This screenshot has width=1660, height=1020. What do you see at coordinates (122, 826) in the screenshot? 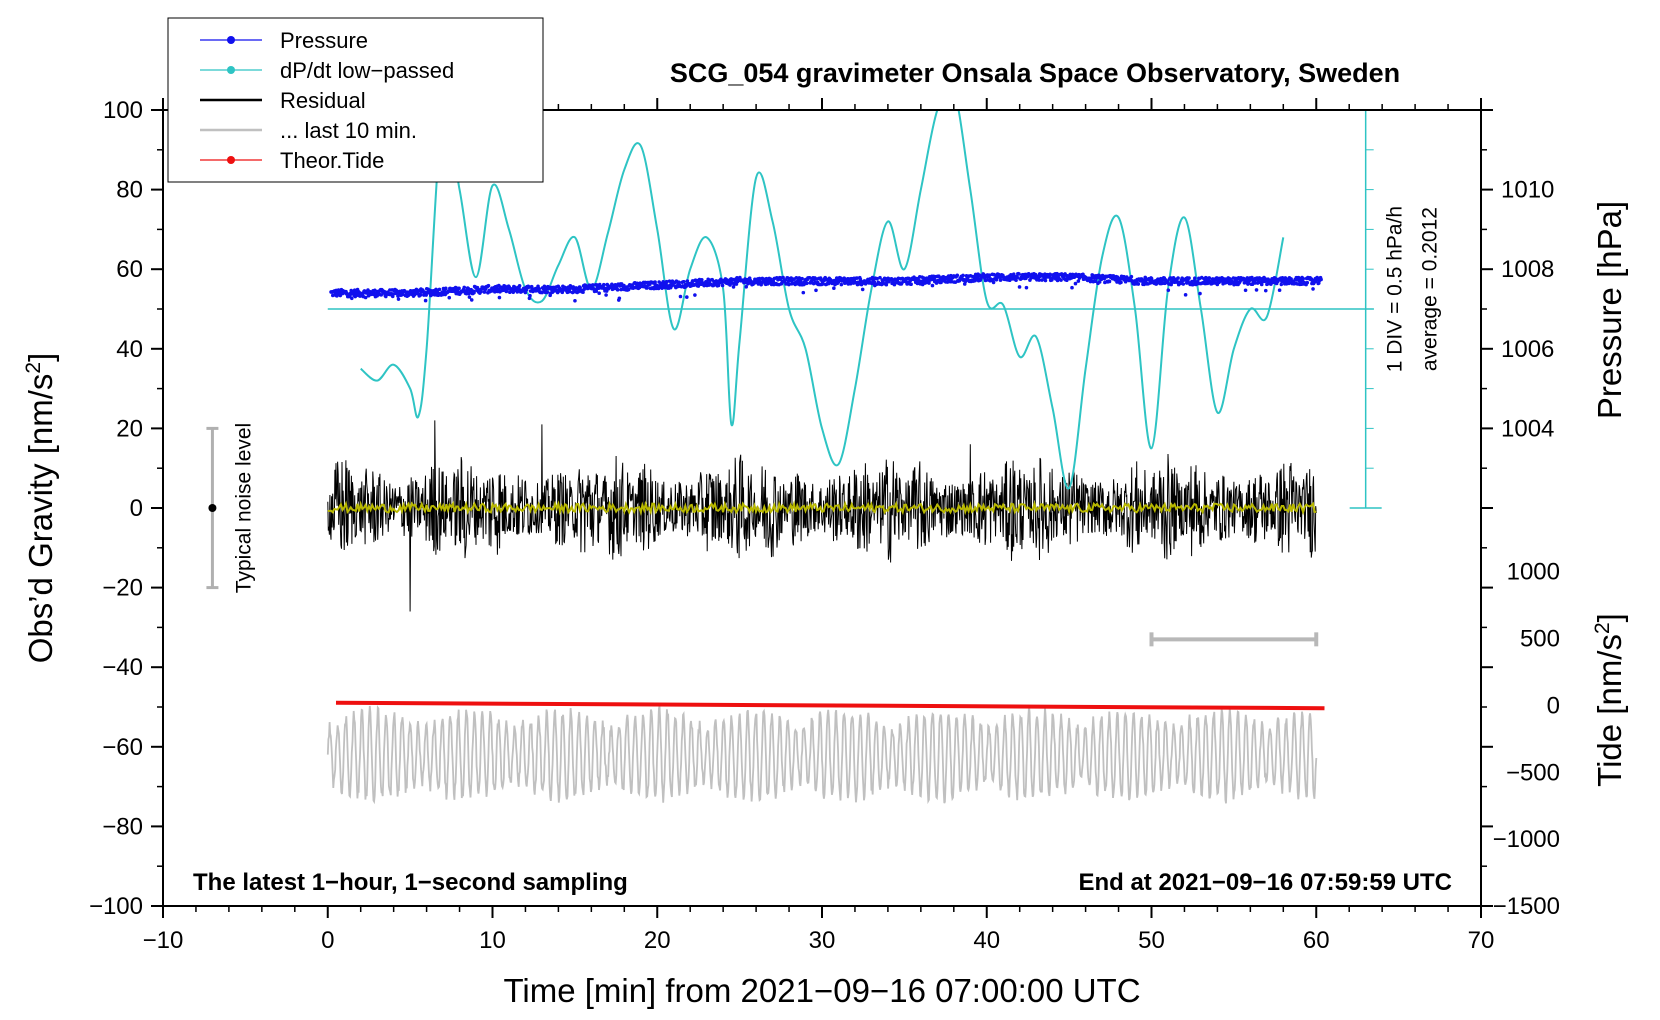
I see `y-tick-label: −80` at bounding box center [122, 826].